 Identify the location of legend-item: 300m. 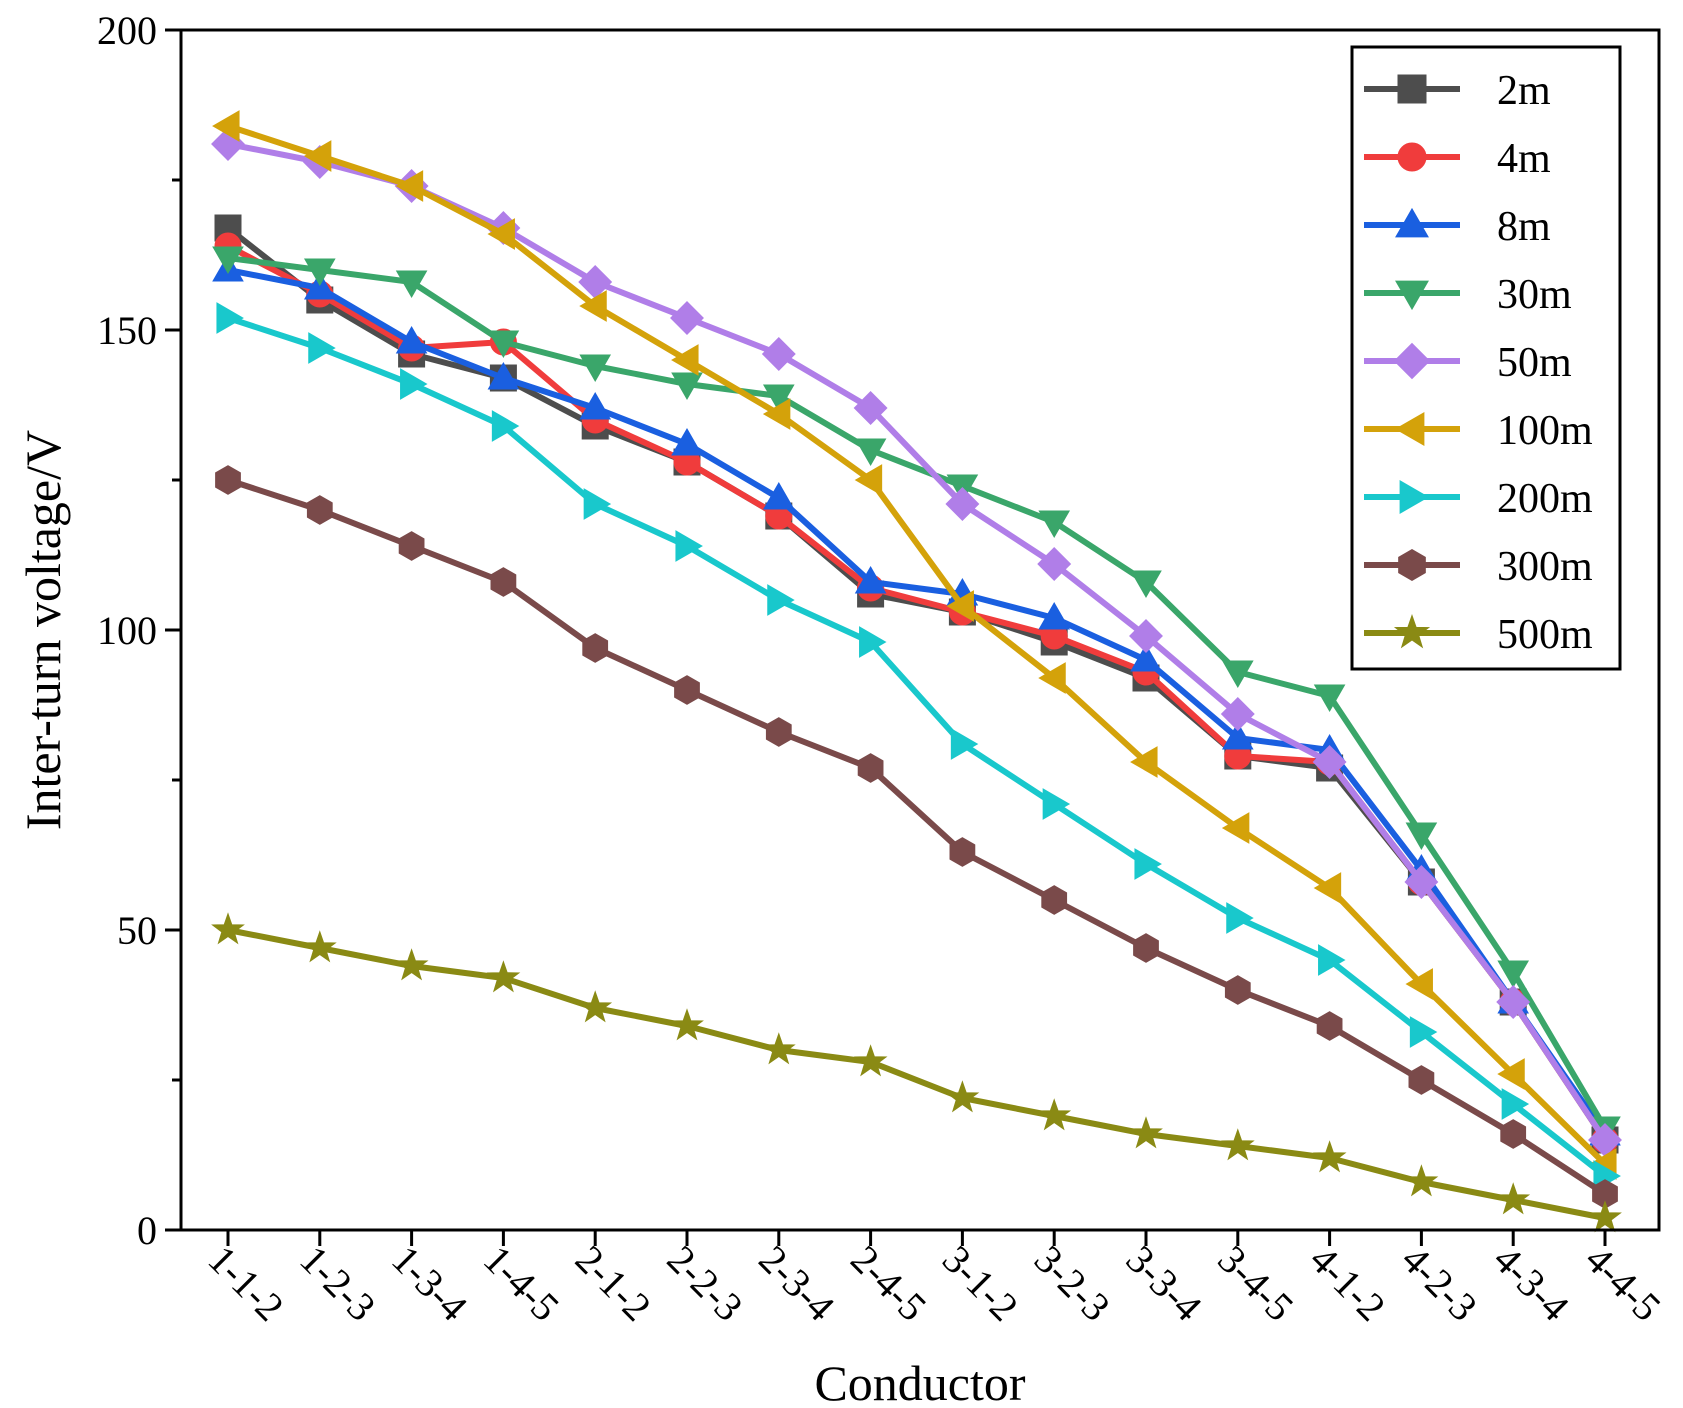
(1478, 567).